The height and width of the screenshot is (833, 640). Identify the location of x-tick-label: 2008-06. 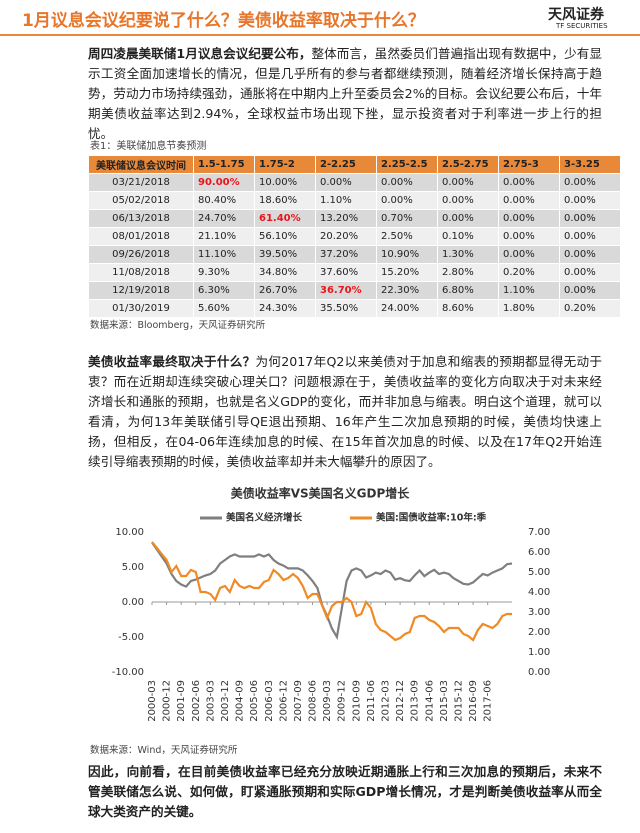
(313, 701).